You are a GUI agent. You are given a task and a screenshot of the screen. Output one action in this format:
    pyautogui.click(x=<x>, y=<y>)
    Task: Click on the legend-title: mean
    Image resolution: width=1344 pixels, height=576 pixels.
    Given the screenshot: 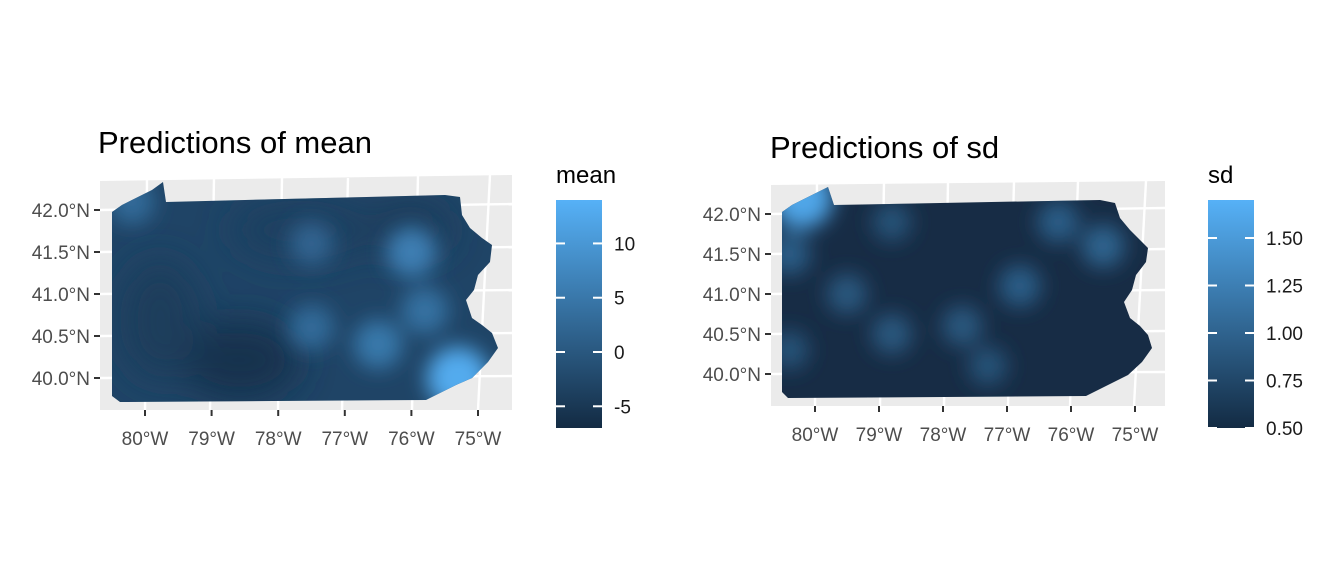 What is the action you would take?
    pyautogui.click(x=586, y=175)
    